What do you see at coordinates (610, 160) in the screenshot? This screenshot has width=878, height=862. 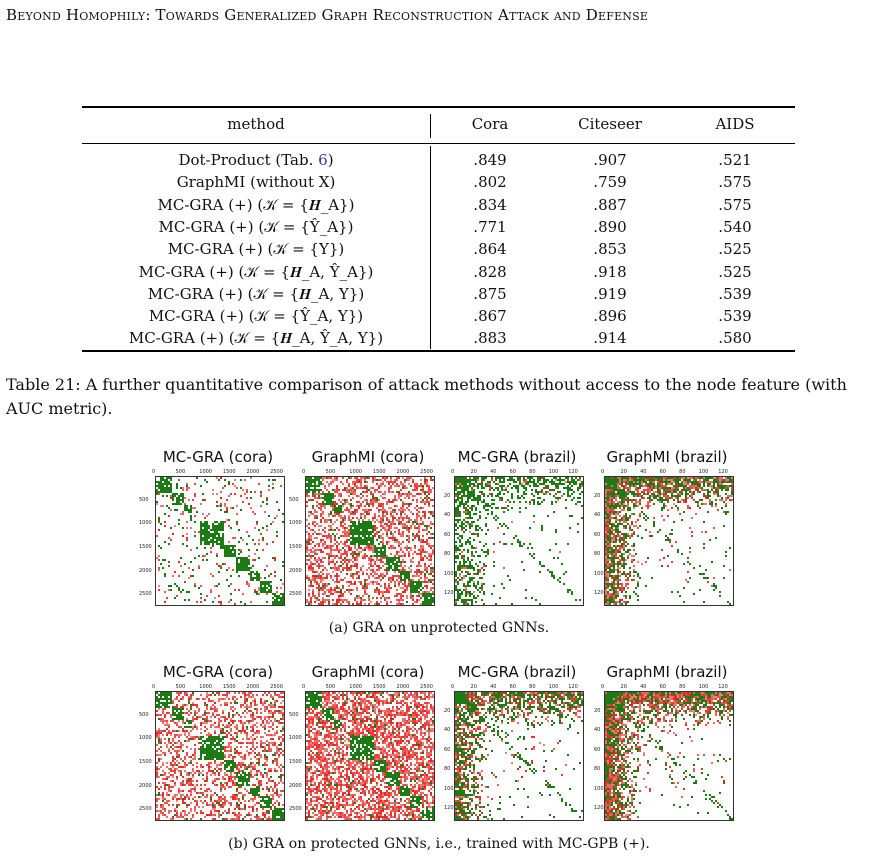 I see `citeseer-value: .907` at bounding box center [610, 160].